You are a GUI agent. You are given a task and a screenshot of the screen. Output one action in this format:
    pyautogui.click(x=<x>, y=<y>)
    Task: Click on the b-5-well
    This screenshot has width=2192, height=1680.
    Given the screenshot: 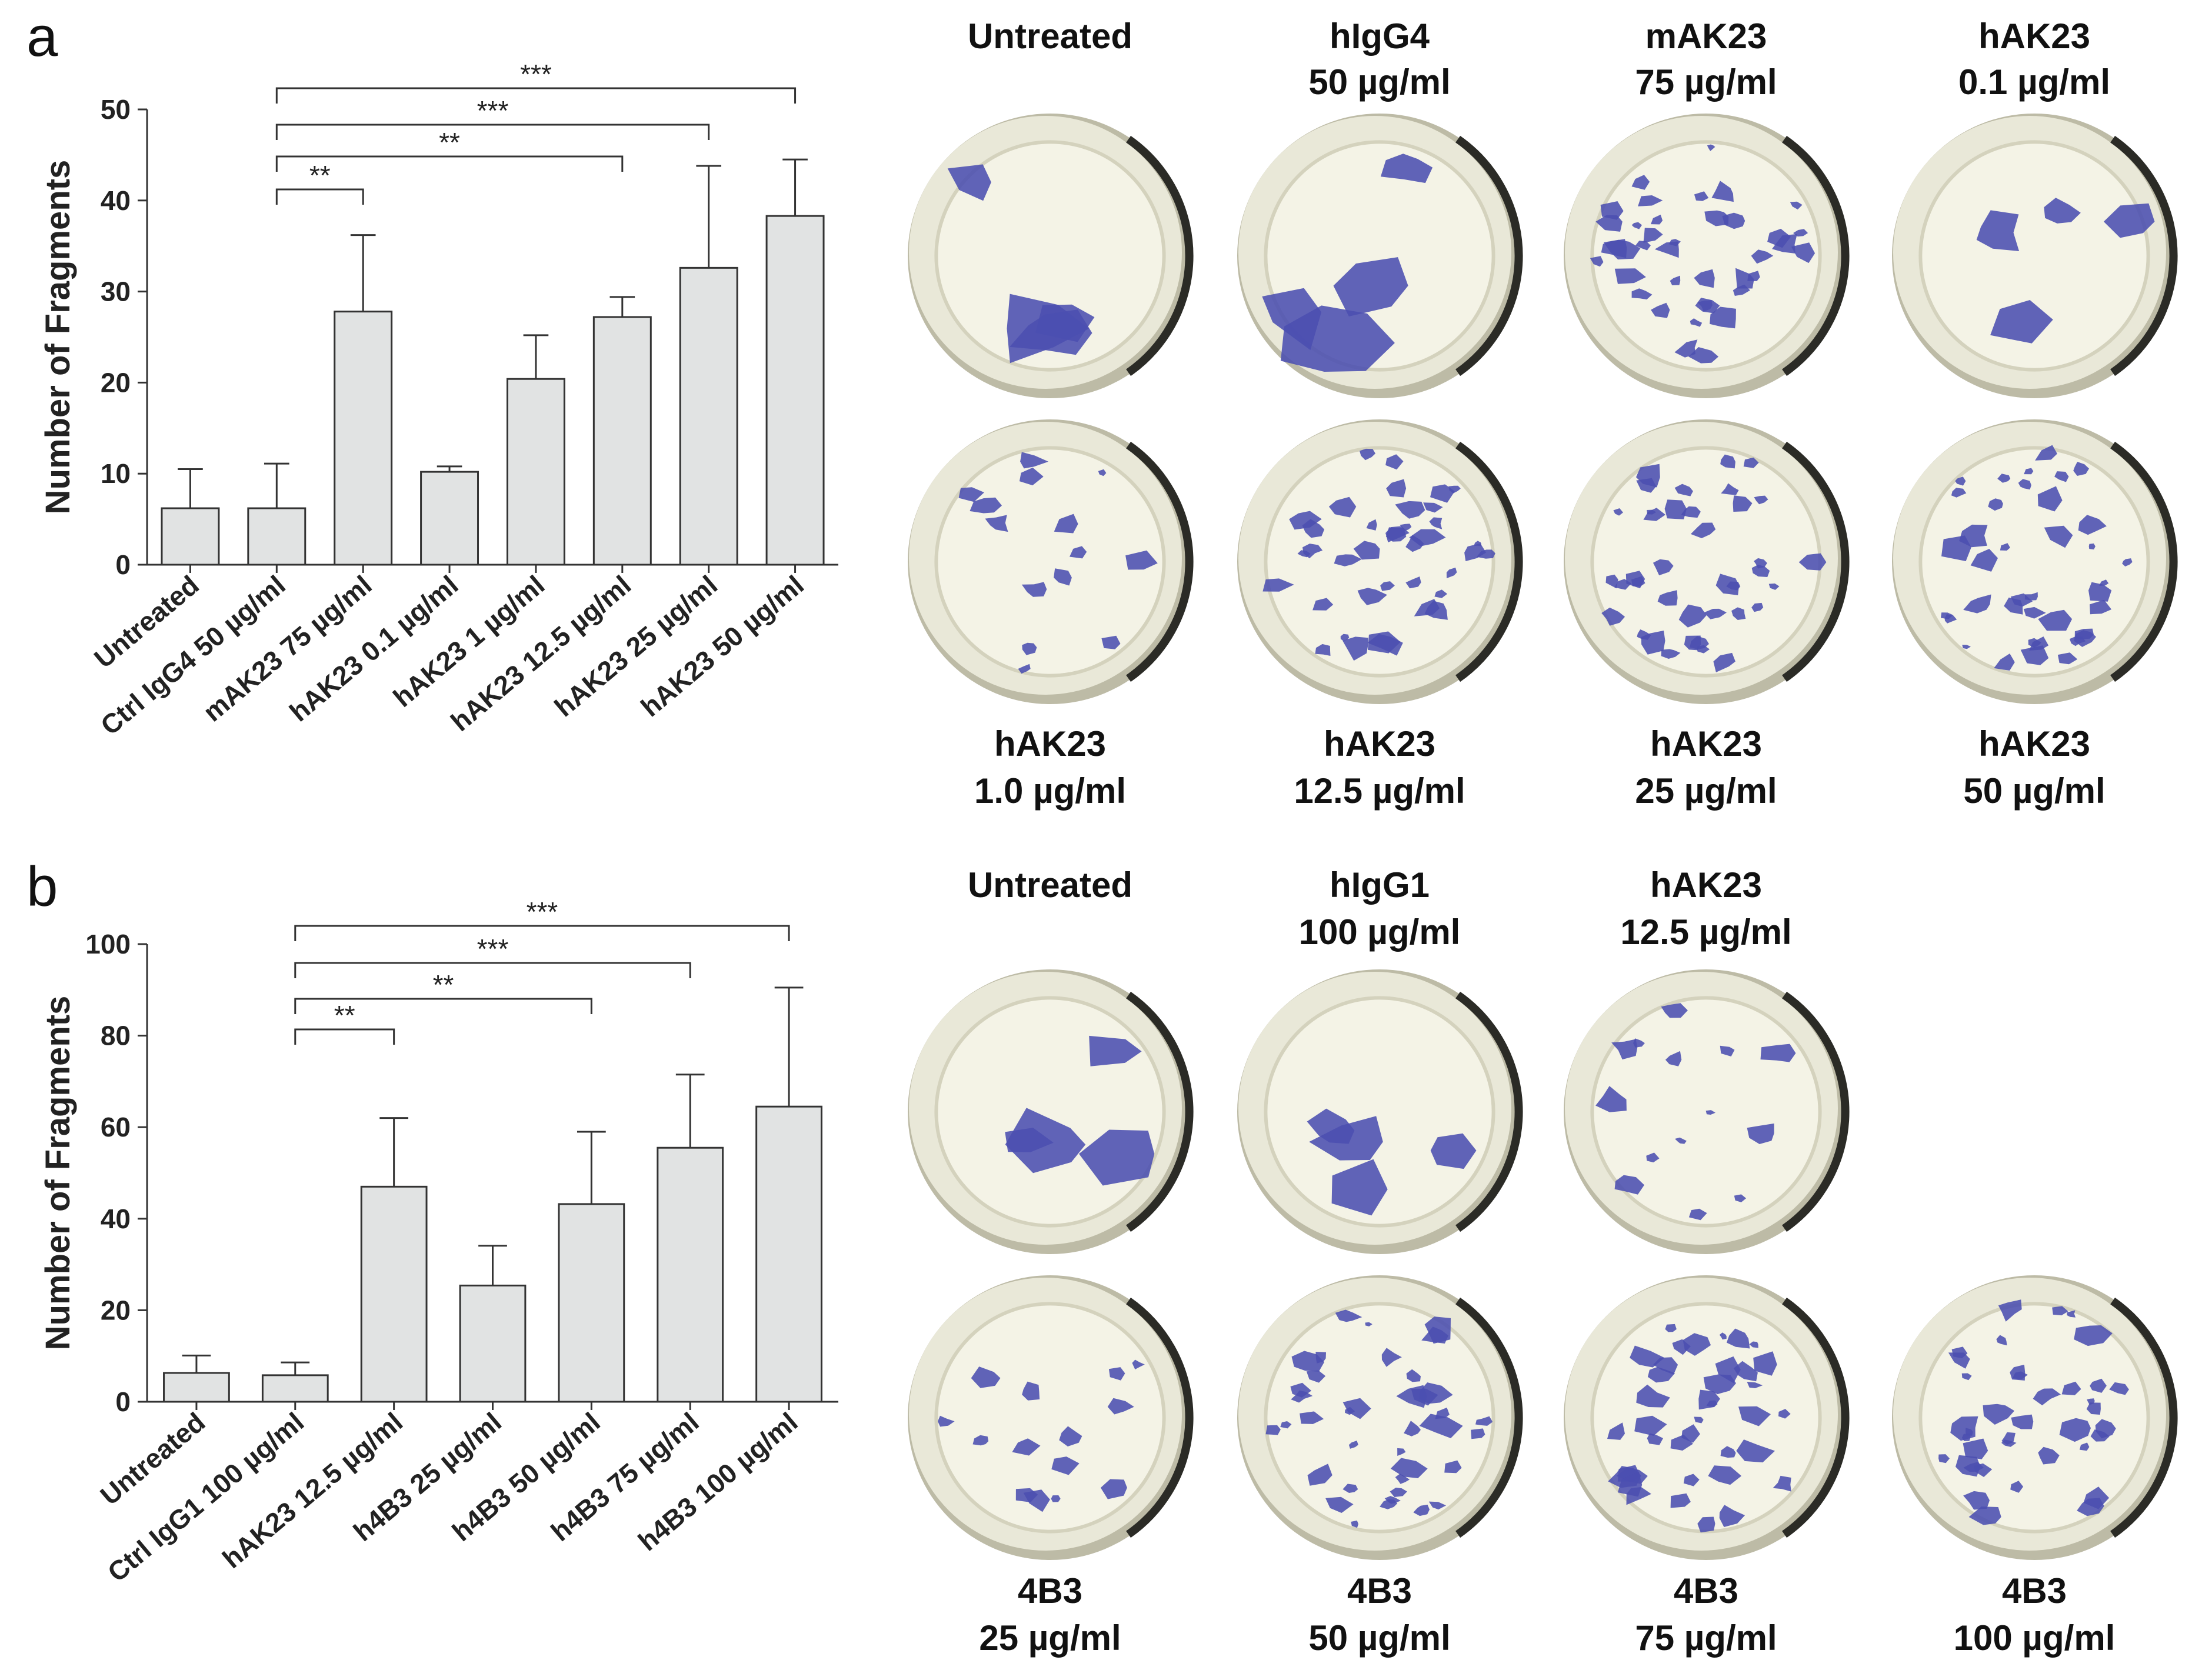 What is the action you would take?
    pyautogui.click(x=1707, y=1417)
    